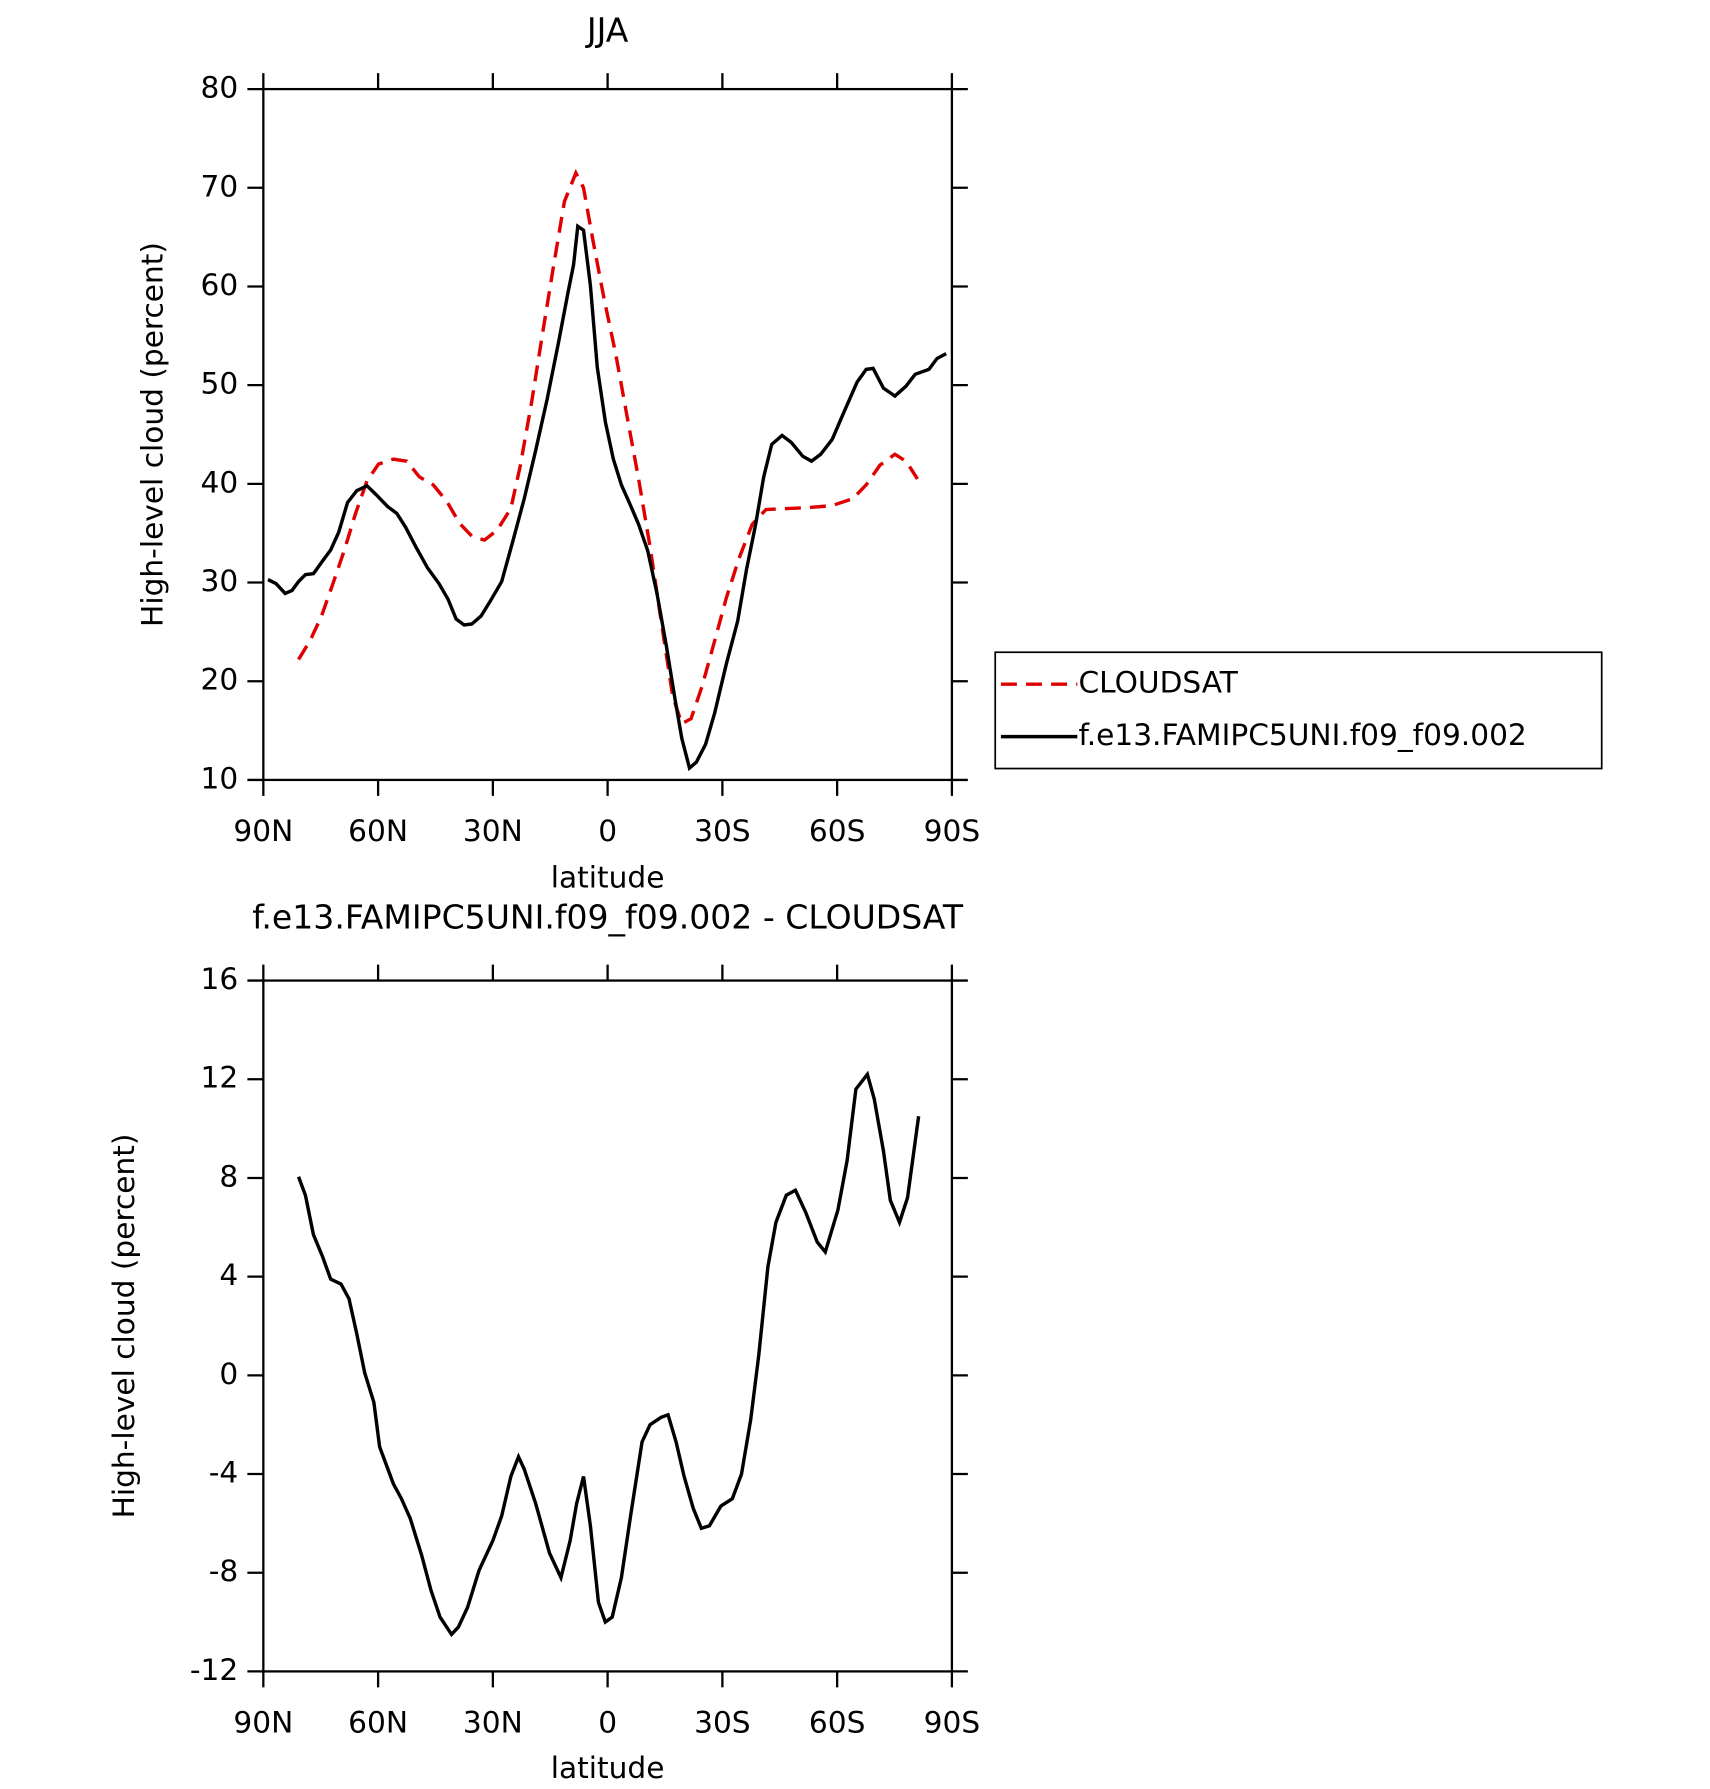  What do you see at coordinates (1302, 734) in the screenshot?
I see `legend-label: f.e13.FAMIPC5UNI.f09_f09.002` at bounding box center [1302, 734].